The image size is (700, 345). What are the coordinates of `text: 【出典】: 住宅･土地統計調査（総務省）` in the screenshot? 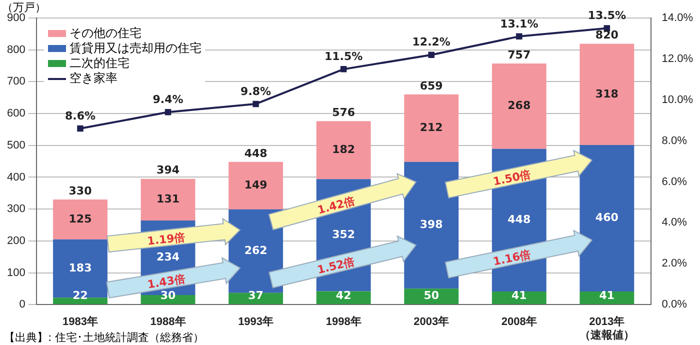 It's located at (104, 337).